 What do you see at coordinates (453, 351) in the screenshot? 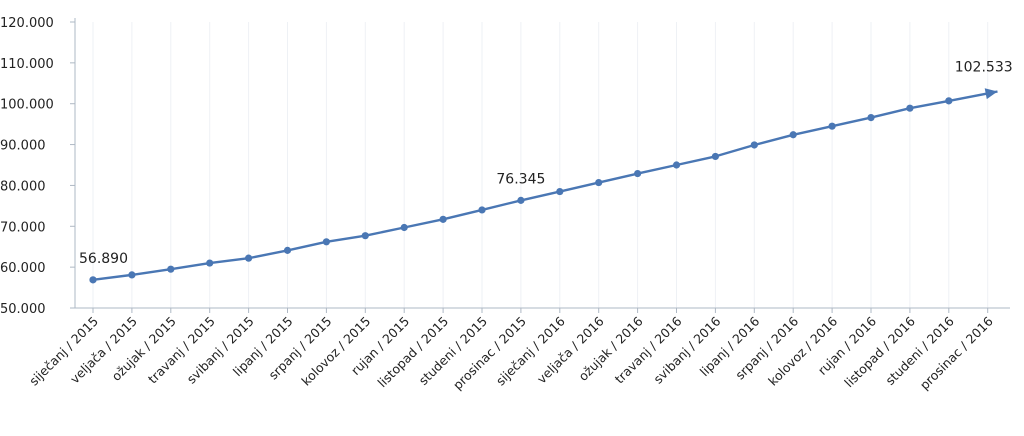
I see `x-tick-label: studeni / 2015` at bounding box center [453, 351].